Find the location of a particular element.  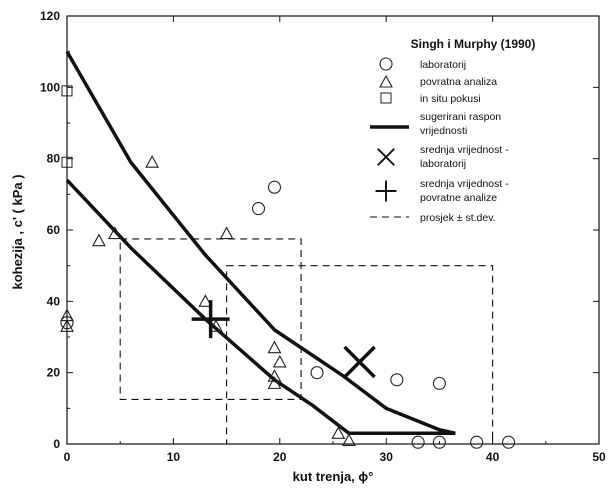

x-tick-label: 0 is located at coordinates (67, 457).